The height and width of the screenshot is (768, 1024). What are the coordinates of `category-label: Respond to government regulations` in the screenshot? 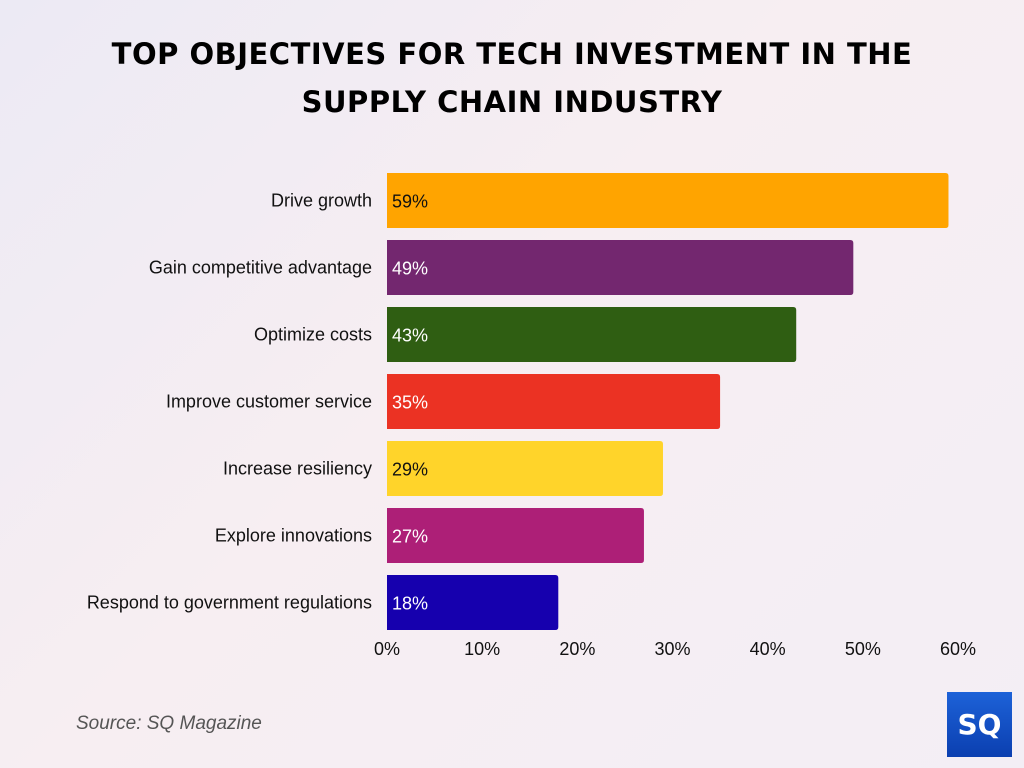 It's located at (229, 603).